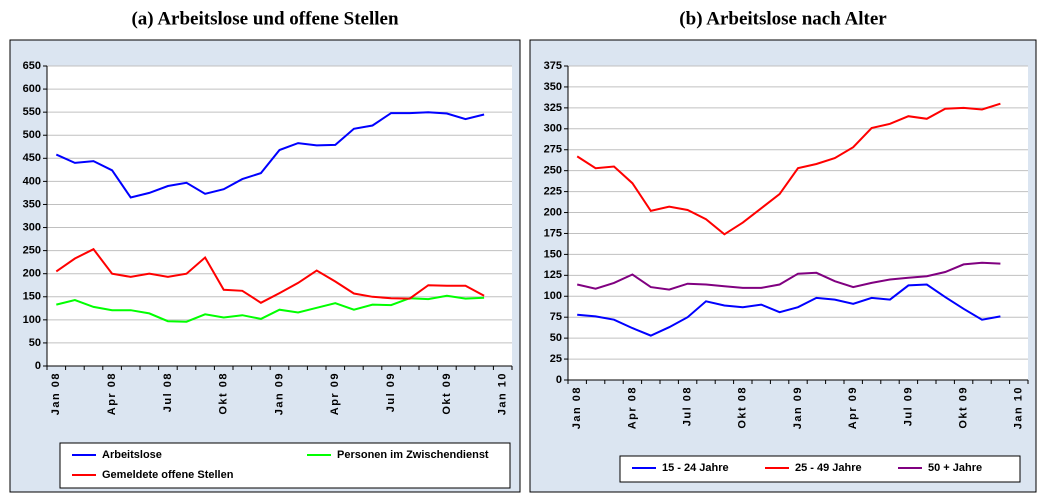 This screenshot has width=1044, height=496. Describe the element at coordinates (132, 455) in the screenshot. I see `legend-label: Arbeitslose` at that location.